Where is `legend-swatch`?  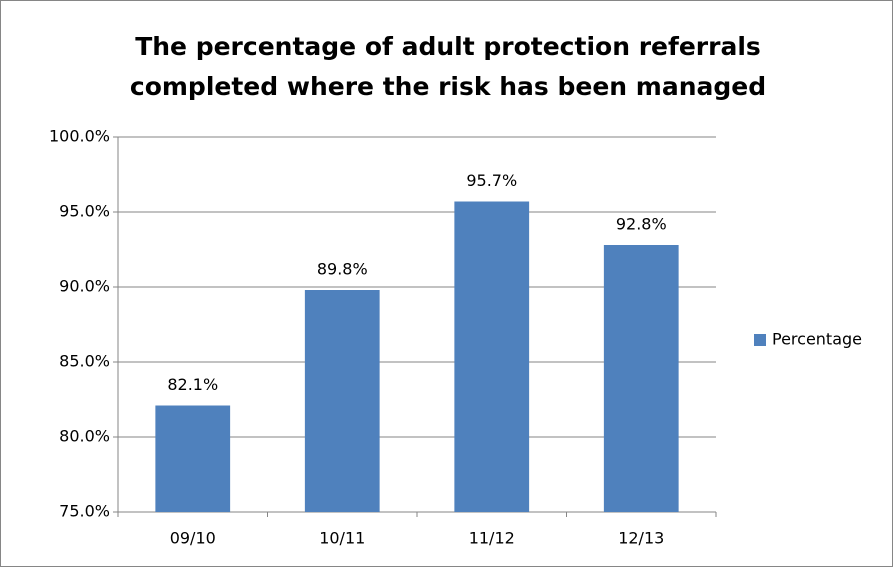 legend-swatch is located at coordinates (760, 340).